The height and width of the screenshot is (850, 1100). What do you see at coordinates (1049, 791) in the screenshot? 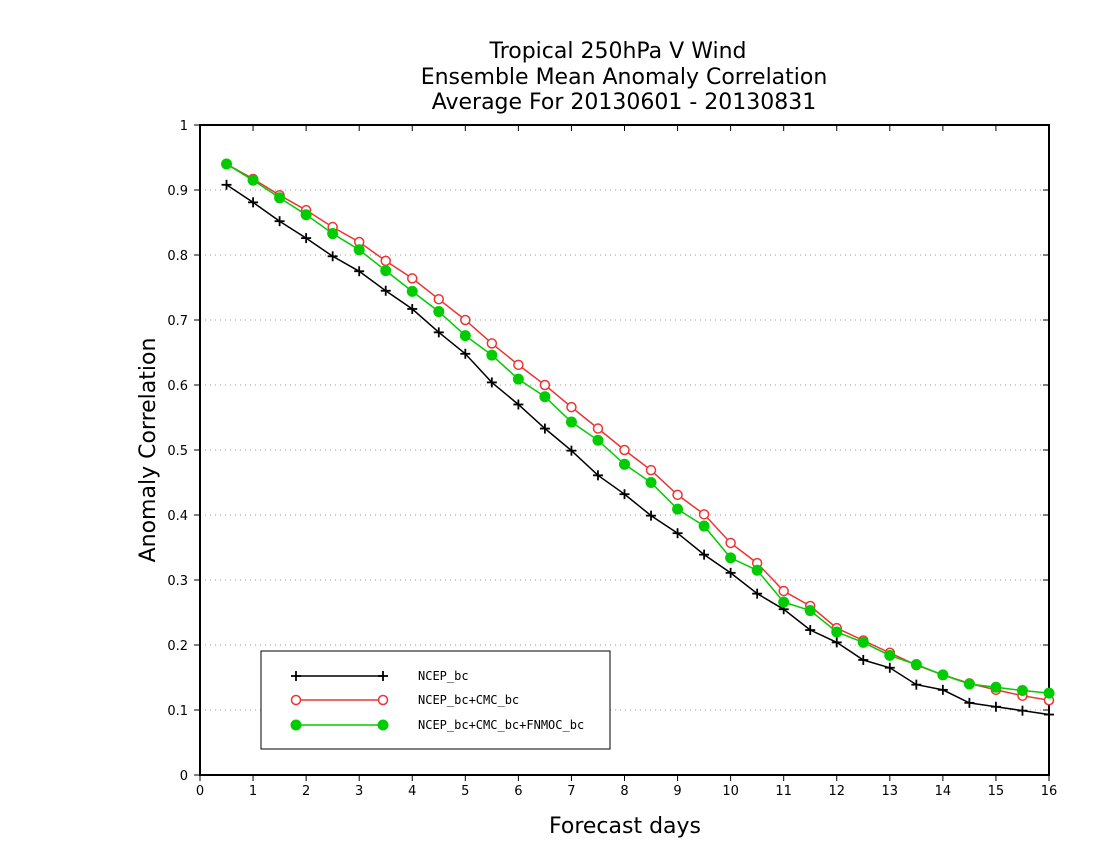
I see `x-tick-label: 16` at bounding box center [1049, 791].